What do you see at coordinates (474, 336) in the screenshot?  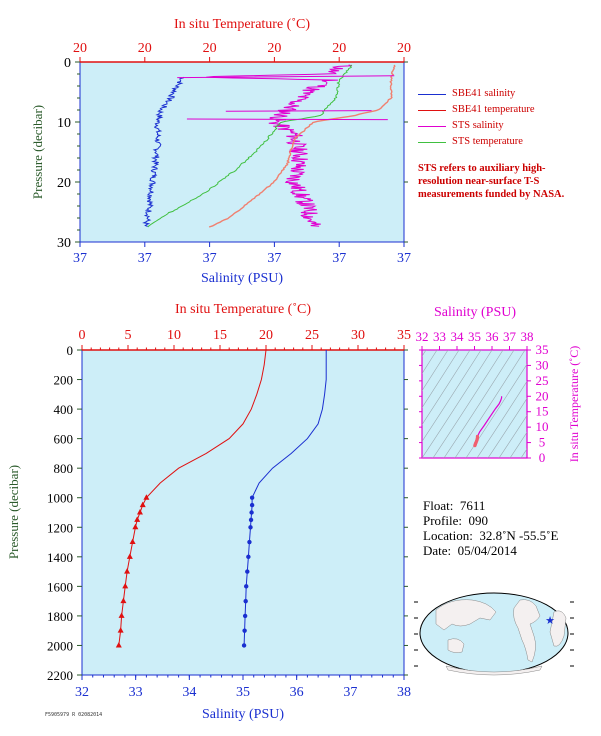 I see `ts-salinity-tick-label: 35` at bounding box center [474, 336].